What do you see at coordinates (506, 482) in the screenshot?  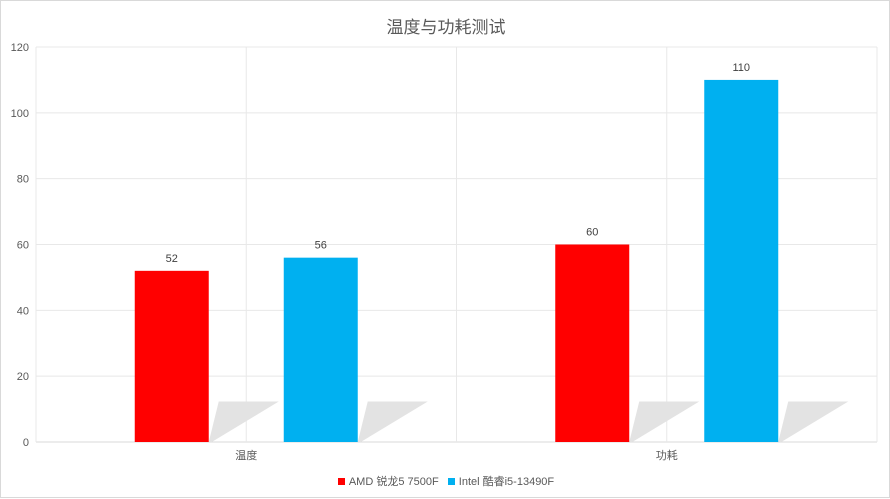 I see `legend-label-intel: Intel 酷睿i5-13490F` at bounding box center [506, 482].